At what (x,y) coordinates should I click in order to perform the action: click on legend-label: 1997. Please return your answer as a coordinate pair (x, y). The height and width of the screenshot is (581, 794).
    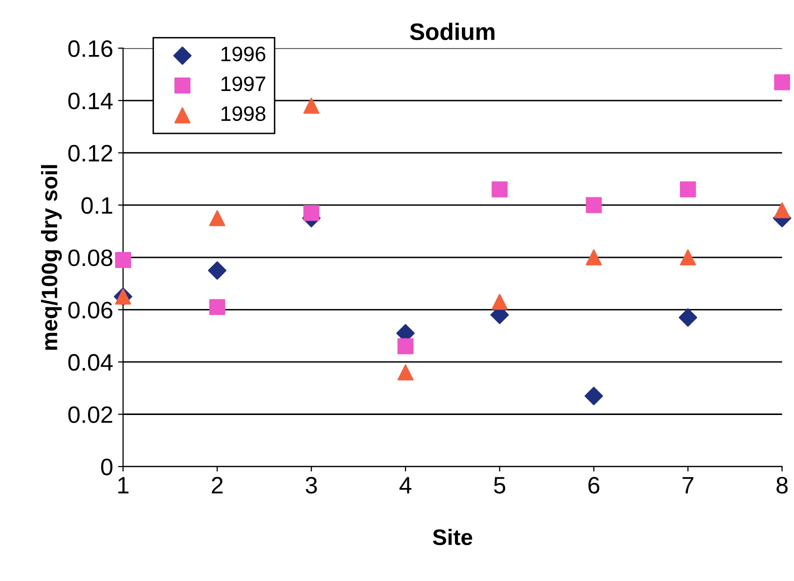
    Looking at the image, I should click on (244, 84).